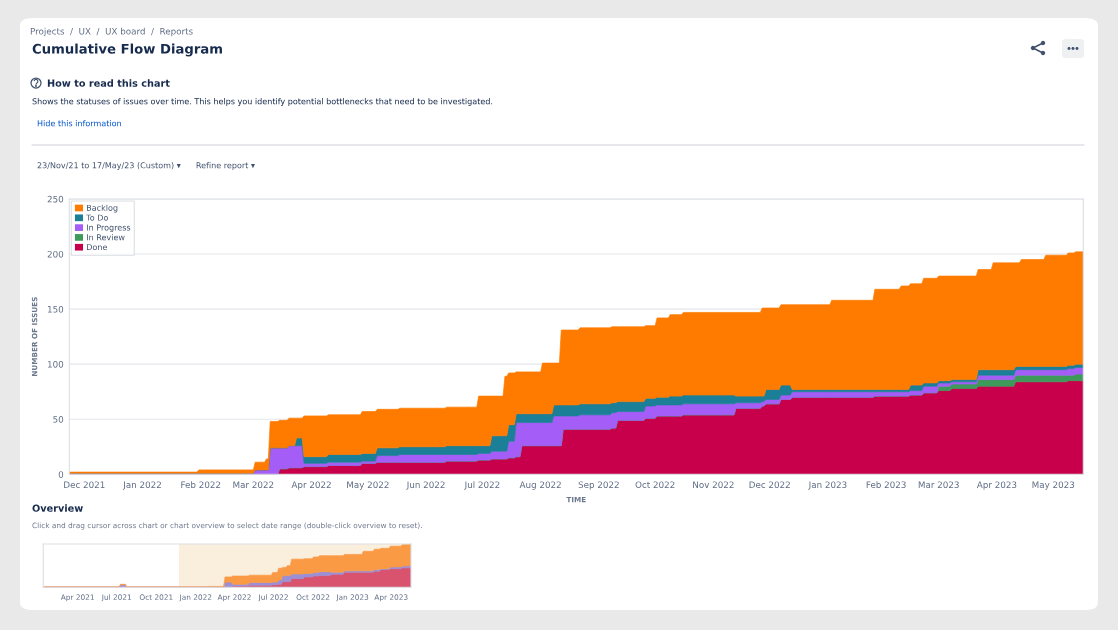 The height and width of the screenshot is (630, 1118). Describe the element at coordinates (540, 485) in the screenshot. I see `x-tick-label: Aug 2022` at that location.